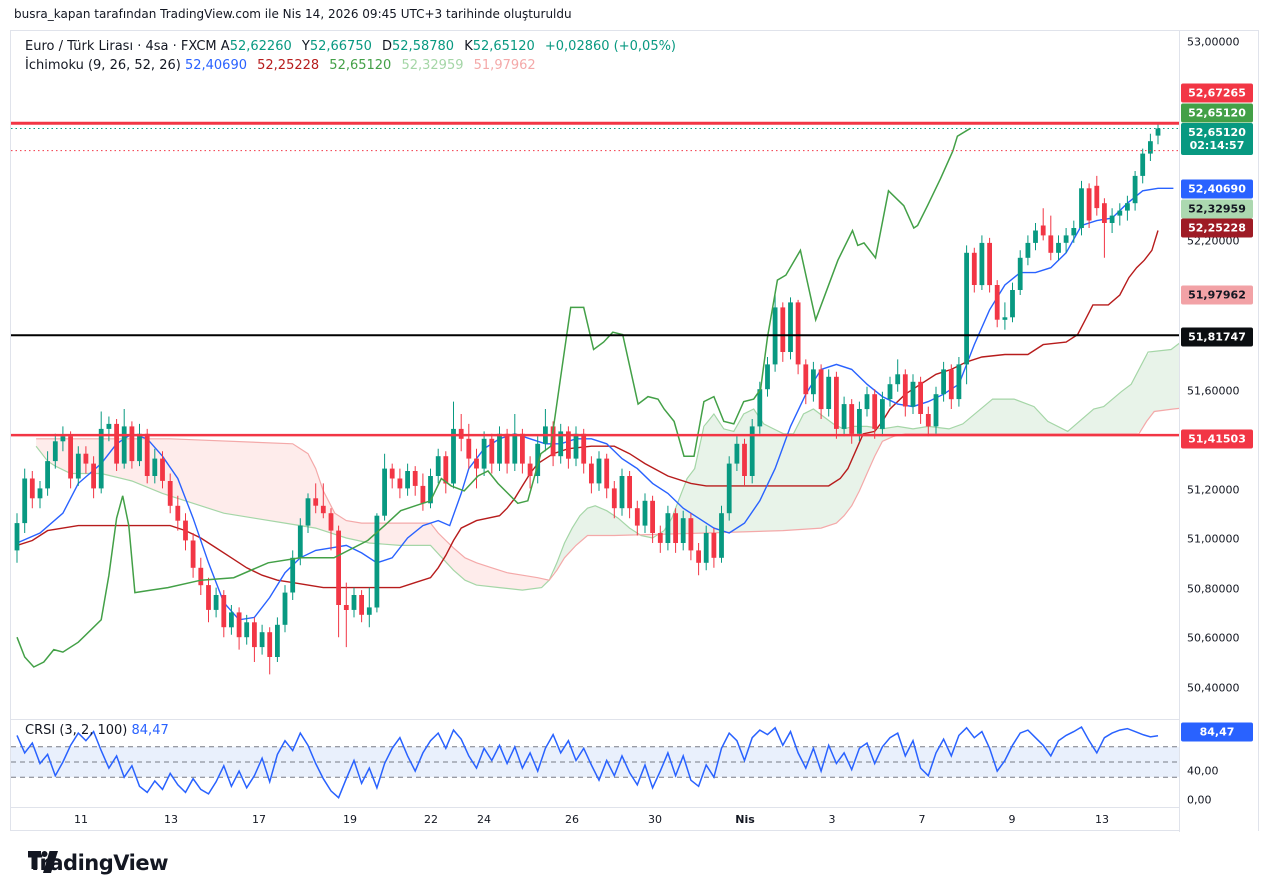  What do you see at coordinates (431, 819) in the screenshot?
I see `time-axis-tick: 22` at bounding box center [431, 819].